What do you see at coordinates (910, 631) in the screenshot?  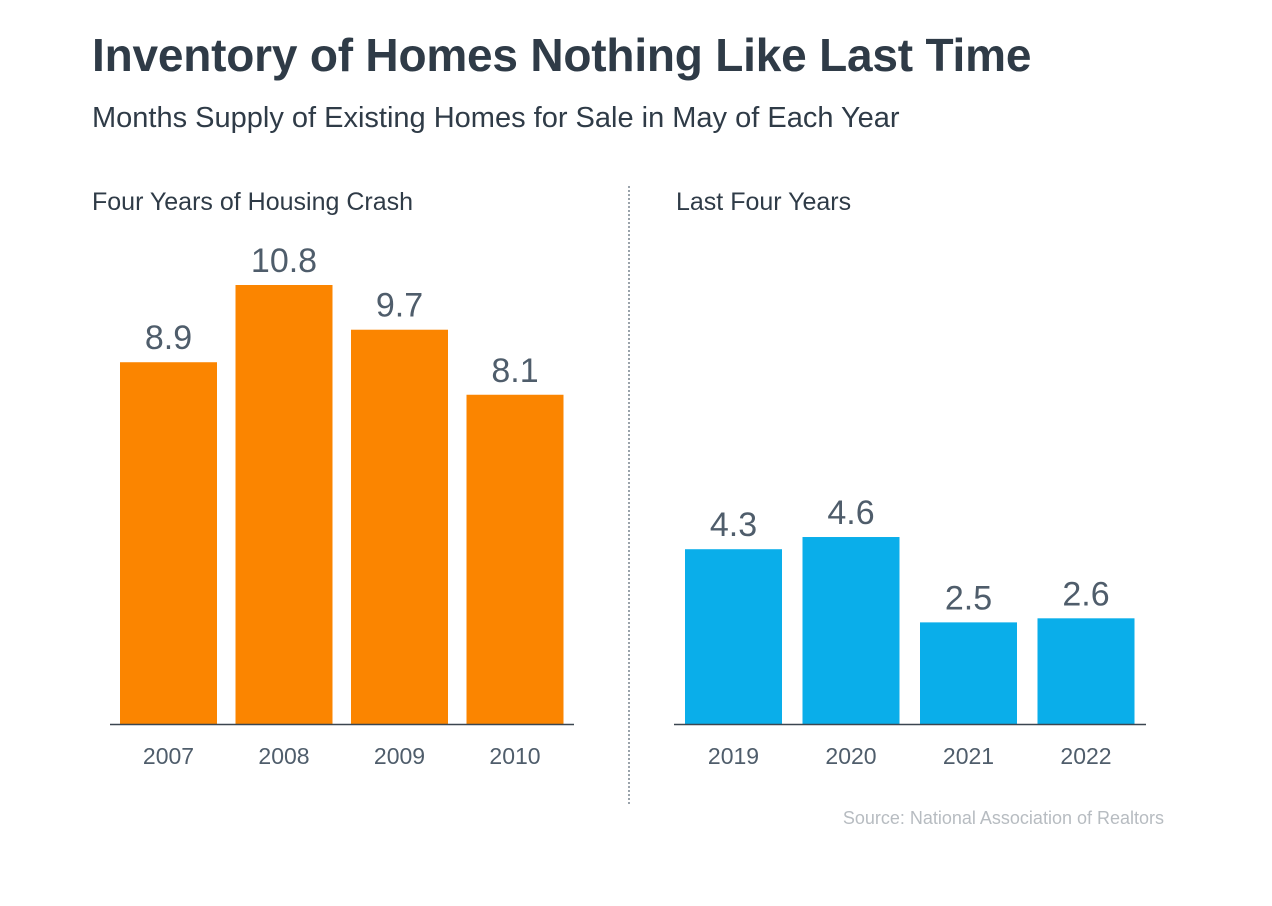 I see `last-four-years-bar-chart: 4.3 2019 4.6 2020 2.5 2021 2.6 2022` at bounding box center [910, 631].